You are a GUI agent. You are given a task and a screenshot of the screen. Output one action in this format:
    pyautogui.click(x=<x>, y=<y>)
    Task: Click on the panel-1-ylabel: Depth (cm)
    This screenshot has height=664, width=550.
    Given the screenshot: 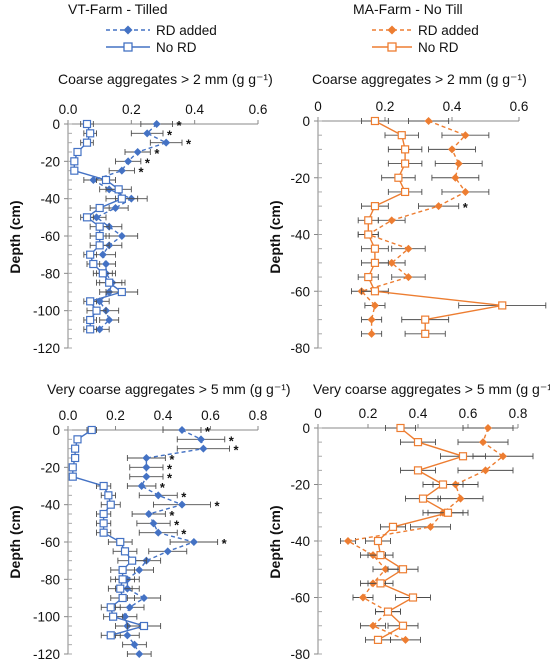 What is the action you would take?
    pyautogui.click(x=15, y=236)
    